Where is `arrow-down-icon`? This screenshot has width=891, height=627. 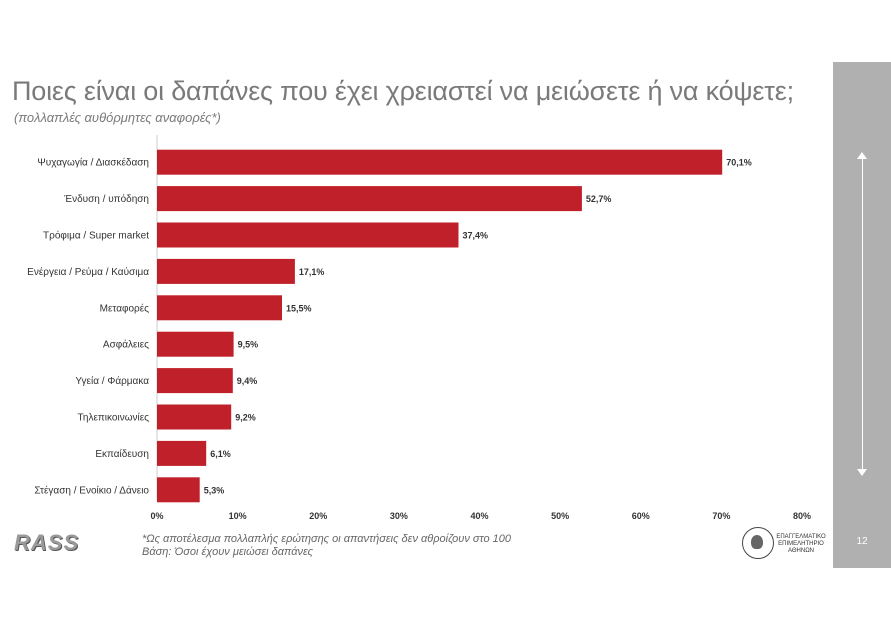
arrow-down-icon is located at coordinates (862, 472).